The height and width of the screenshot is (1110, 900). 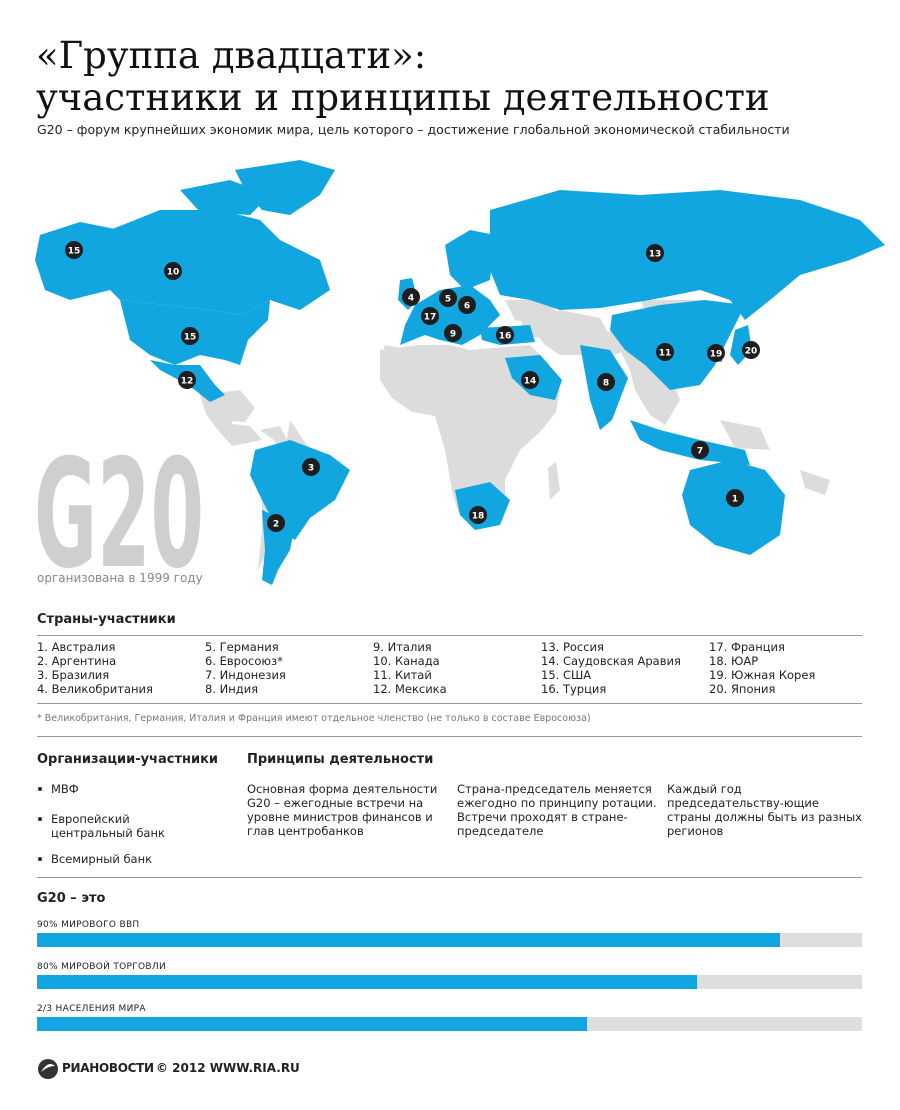 I want to click on marker-label: 7, so click(x=700, y=452).